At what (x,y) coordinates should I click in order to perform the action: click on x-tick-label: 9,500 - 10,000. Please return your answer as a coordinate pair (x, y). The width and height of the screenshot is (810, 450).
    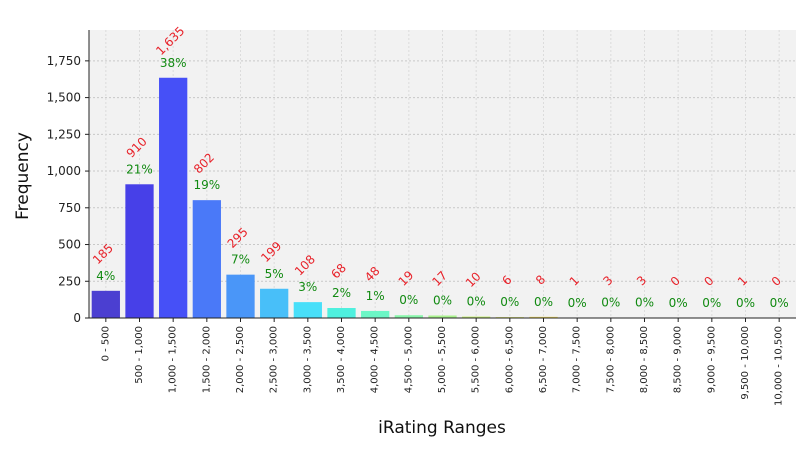
    Looking at the image, I should click on (745, 363).